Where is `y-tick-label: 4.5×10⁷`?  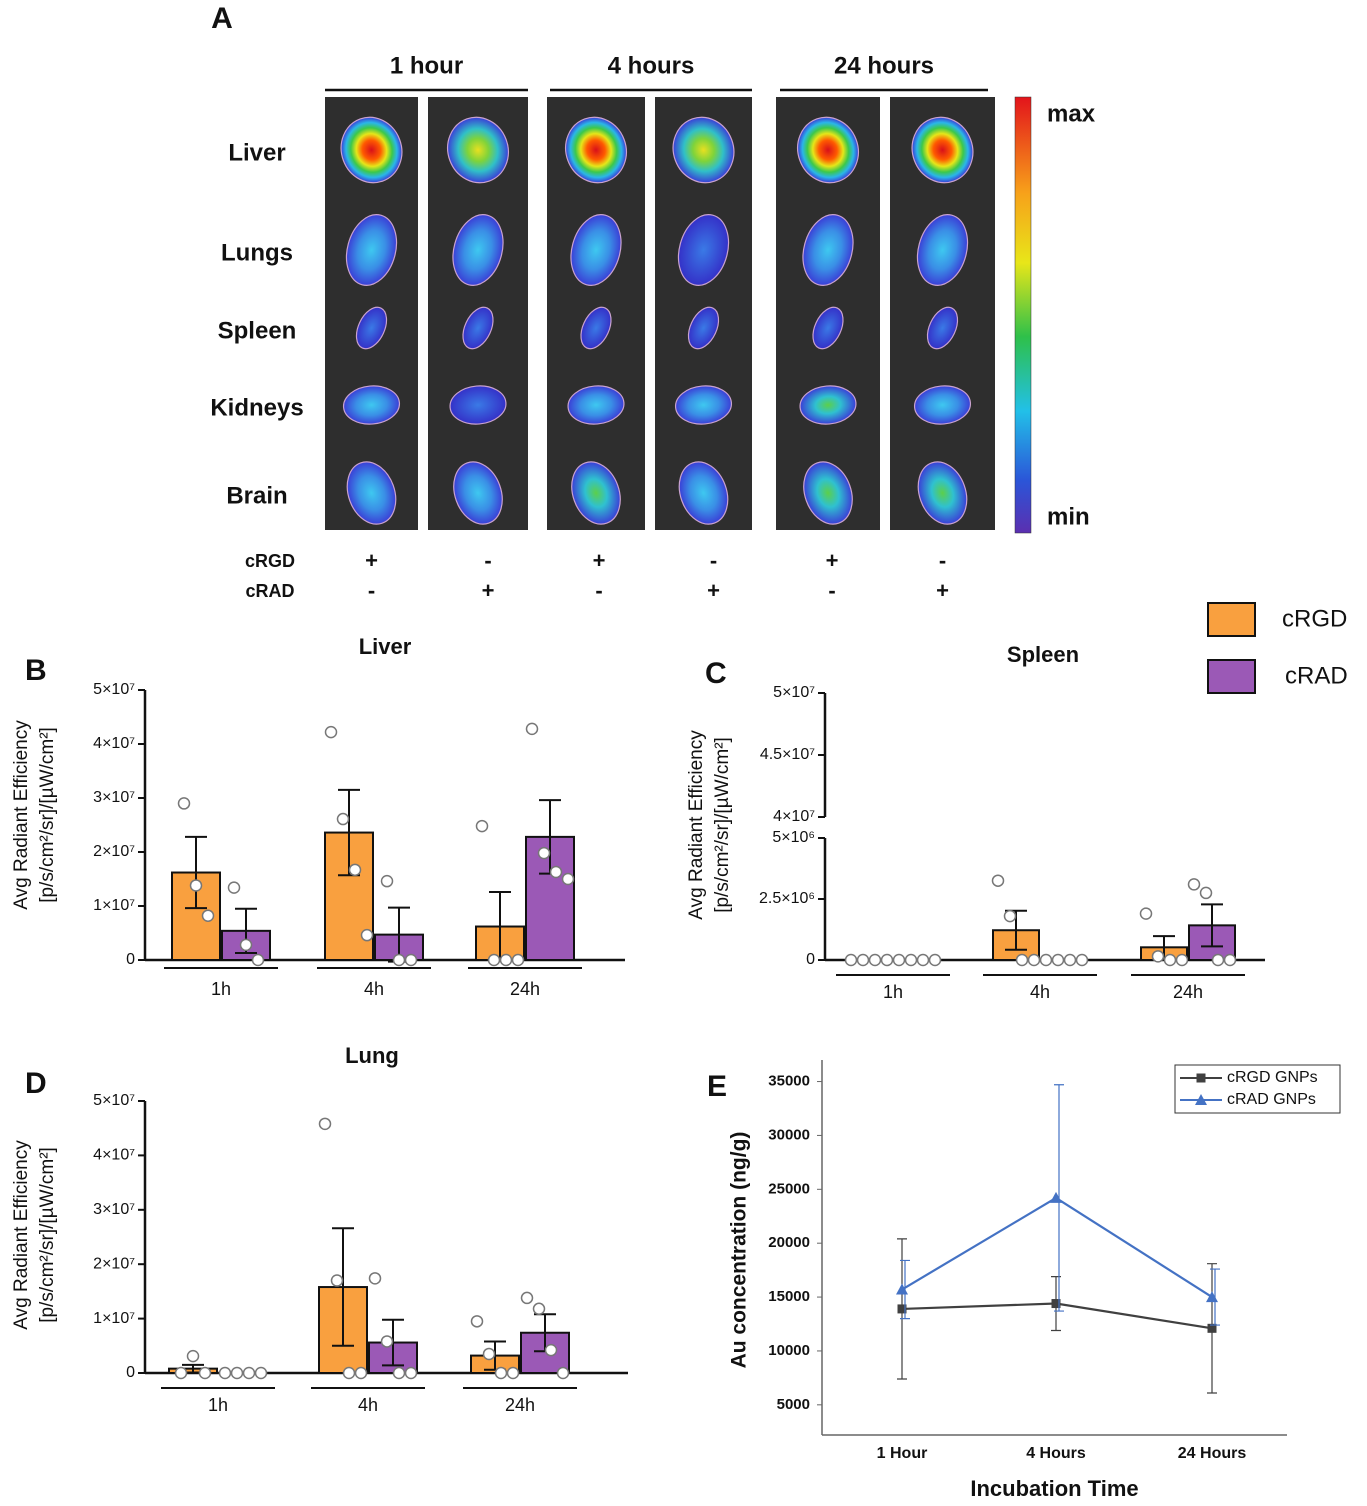
y-tick-label: 4.5×10⁷ is located at coordinates (787, 754).